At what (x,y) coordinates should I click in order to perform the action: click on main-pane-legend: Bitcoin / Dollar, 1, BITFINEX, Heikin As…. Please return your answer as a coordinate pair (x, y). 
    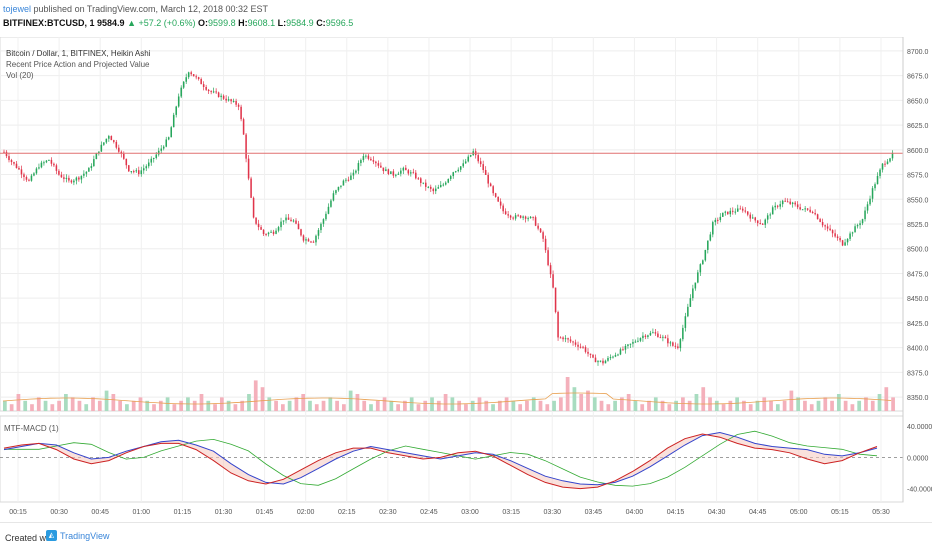
    Looking at the image, I should click on (78, 64).